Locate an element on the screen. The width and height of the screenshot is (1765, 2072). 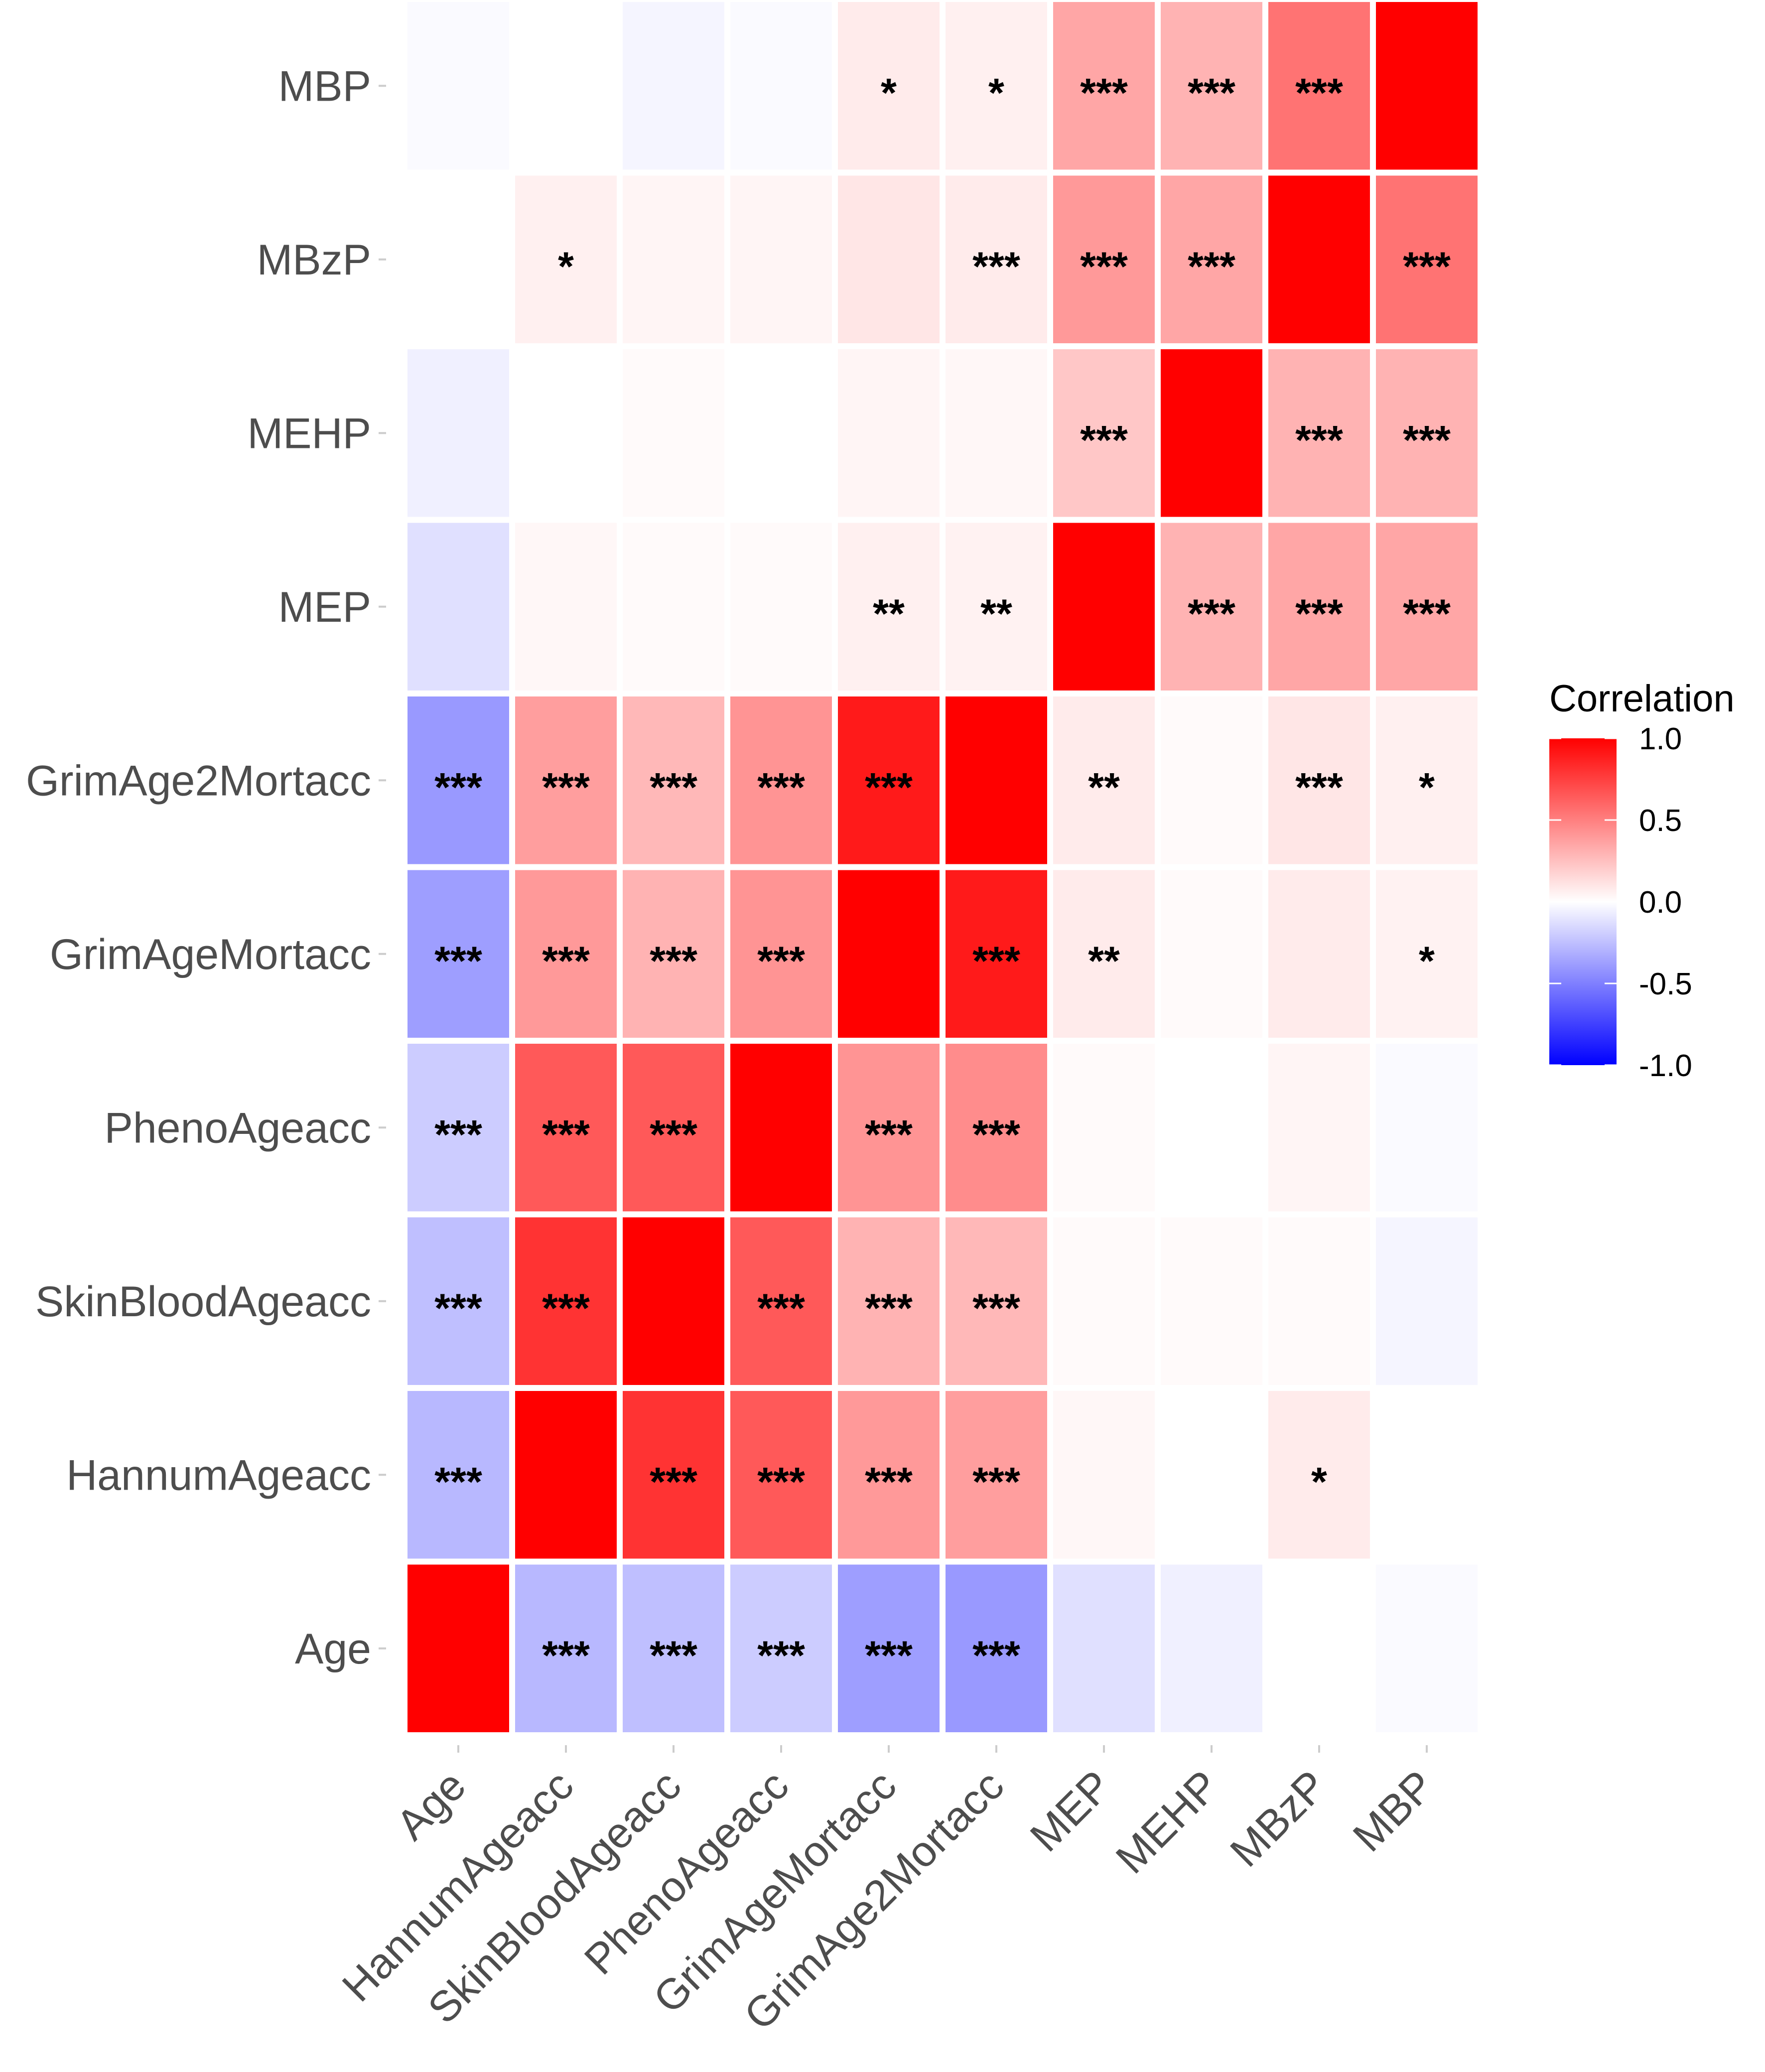
cell-grimagemortacc-mep is located at coordinates (1104, 954).